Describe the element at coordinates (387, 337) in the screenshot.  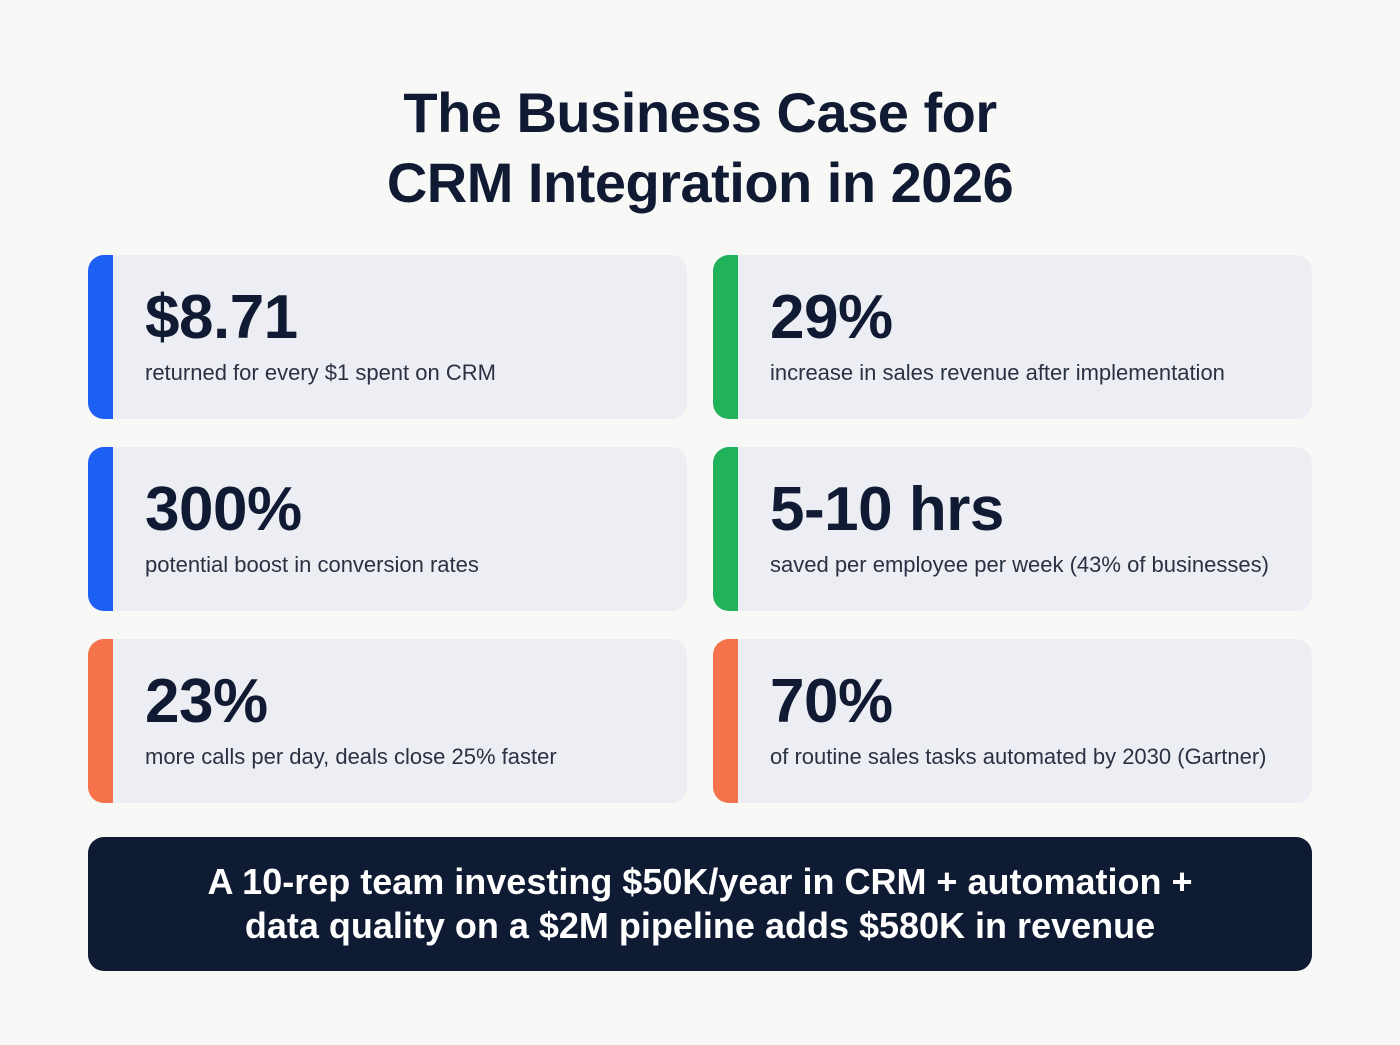
I see `stat-card: $8.71 returned for every $1 spent on CRM` at that location.